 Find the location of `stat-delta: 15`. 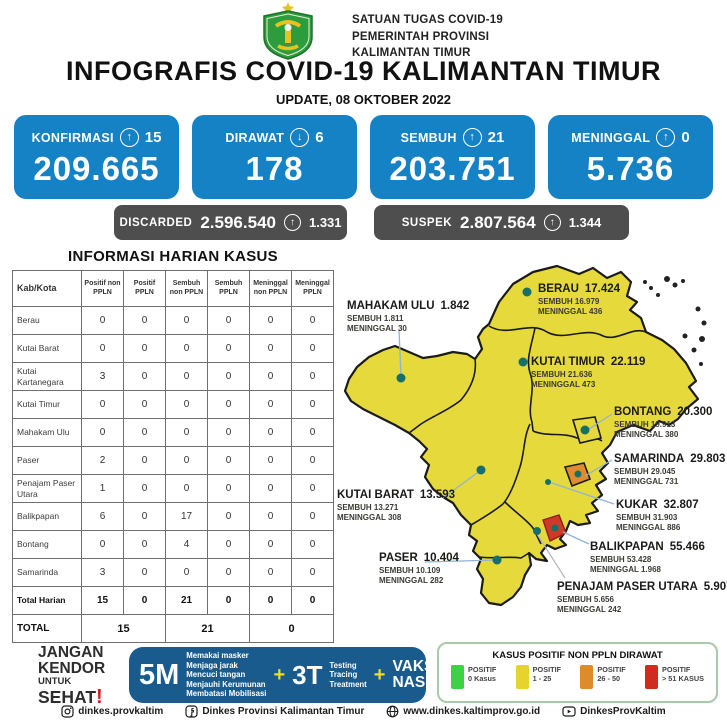

stat-delta: 15 is located at coordinates (153, 137).